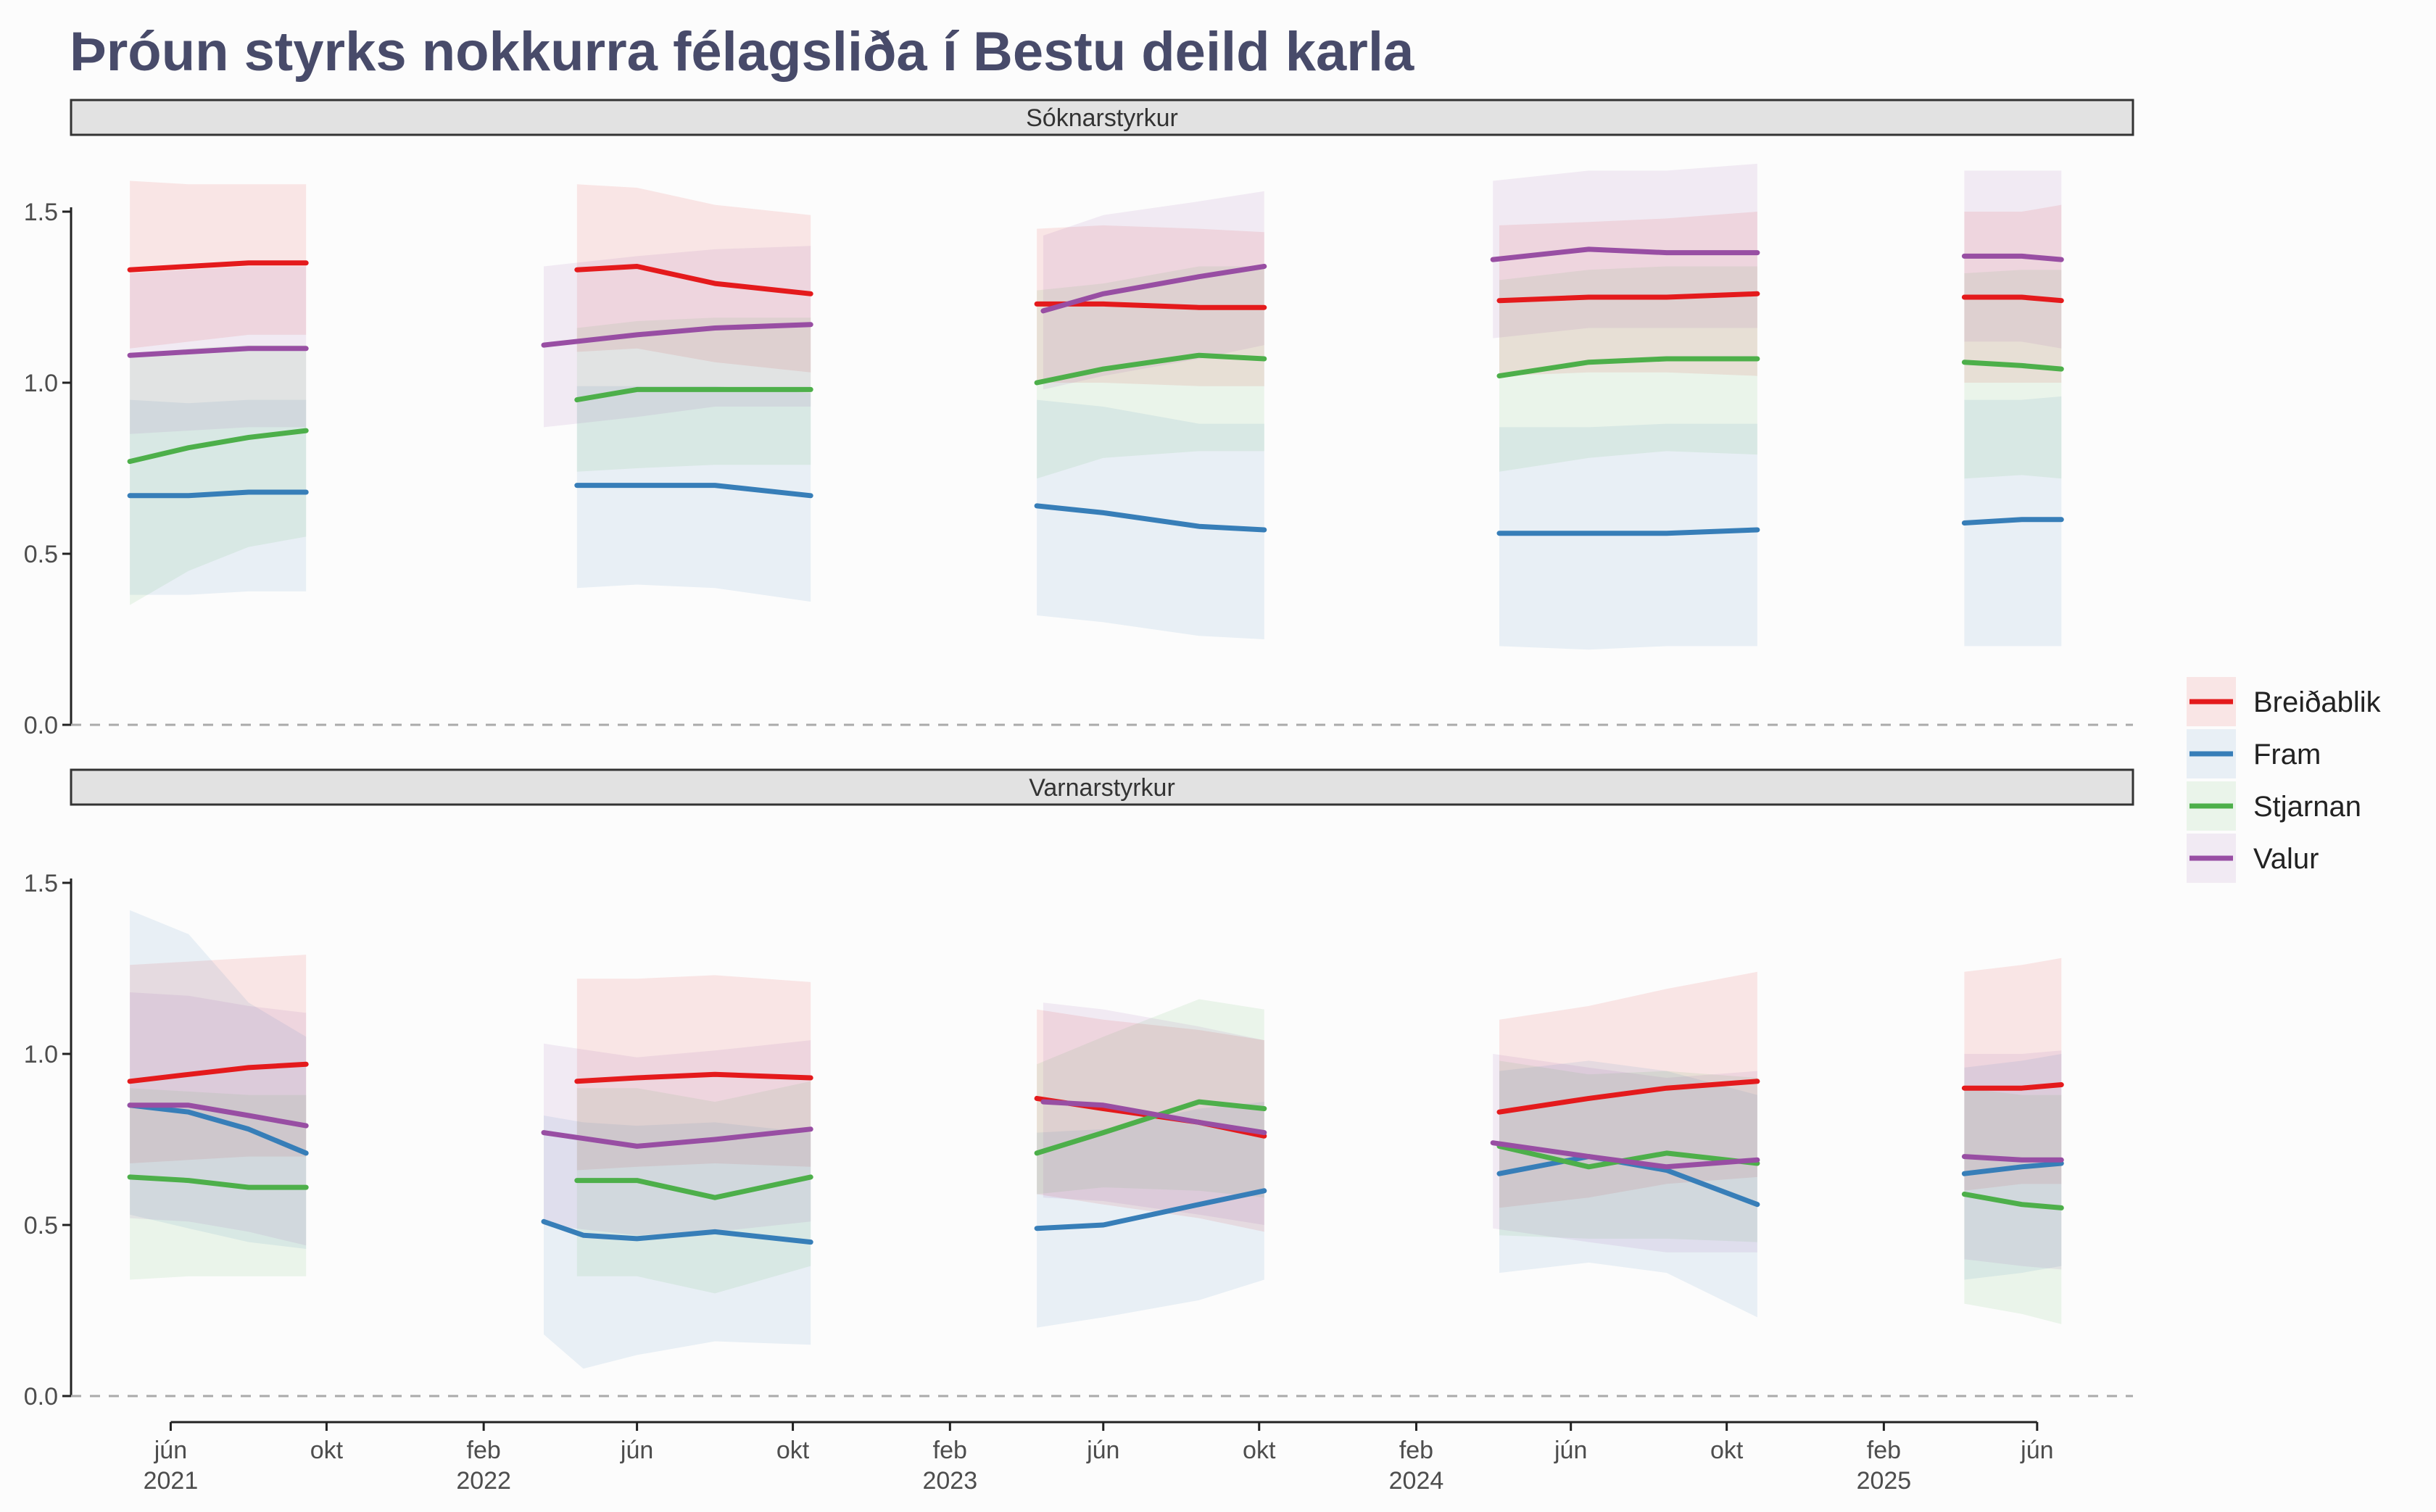 The width and height of the screenshot is (2436, 1512). What do you see at coordinates (950, 1481) in the screenshot?
I see `x-tick-year-label: 2023` at bounding box center [950, 1481].